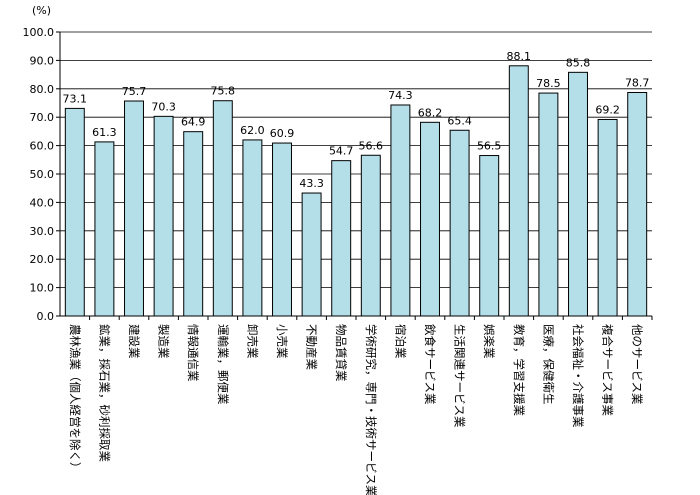 This screenshot has height=495, width=700. What do you see at coordinates (42, 89) in the screenshot?
I see `y-tick-label: 80.0` at bounding box center [42, 89].